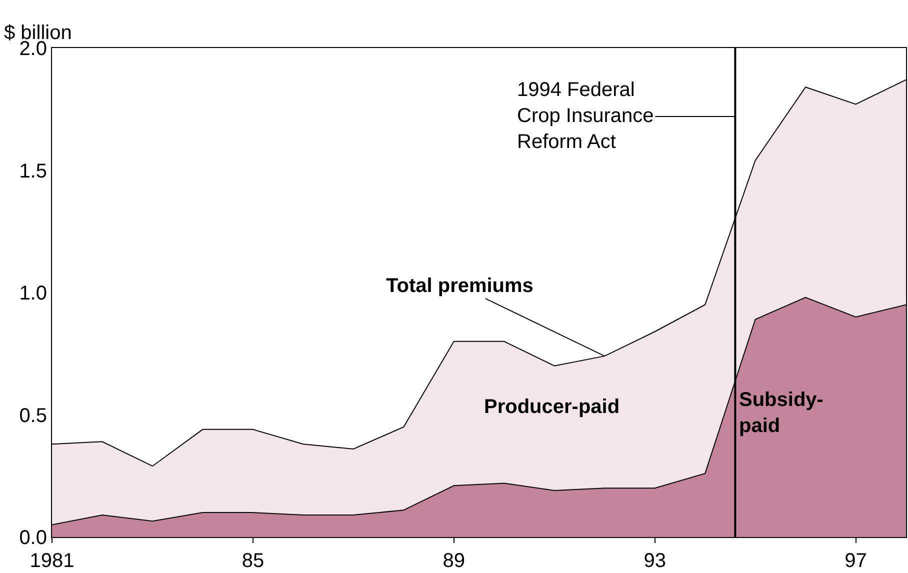  I want to click on series-label: Producer-paid, so click(552, 407).